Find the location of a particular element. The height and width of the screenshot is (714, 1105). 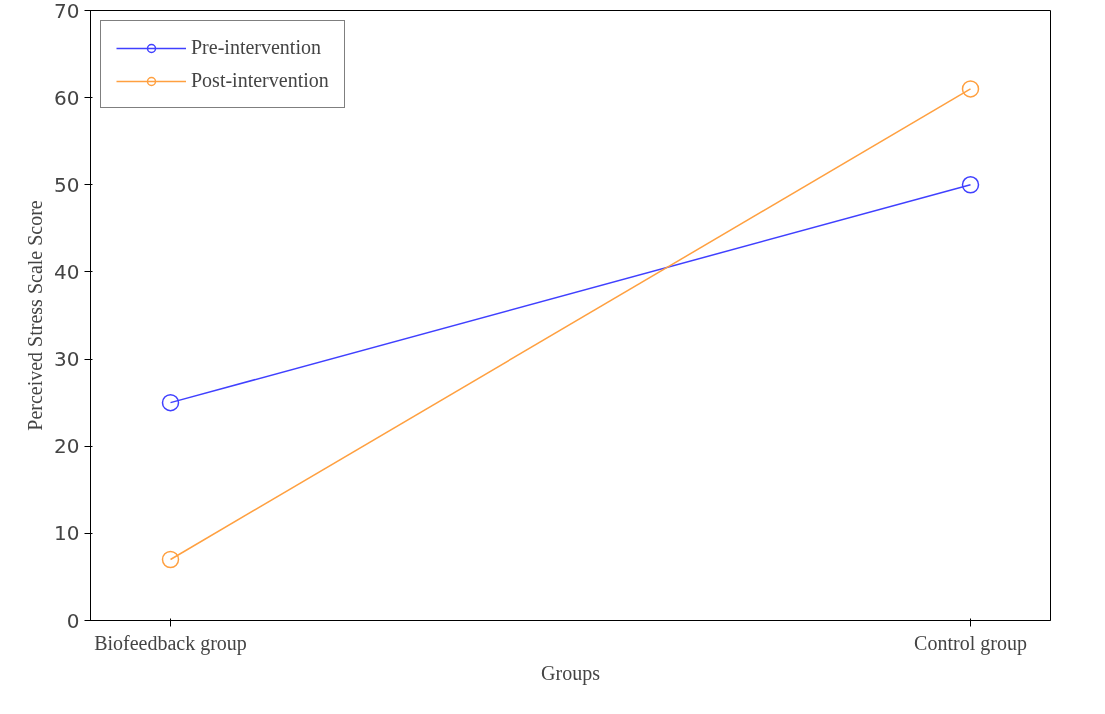

y-tick-label: 10 is located at coordinates (67, 533).